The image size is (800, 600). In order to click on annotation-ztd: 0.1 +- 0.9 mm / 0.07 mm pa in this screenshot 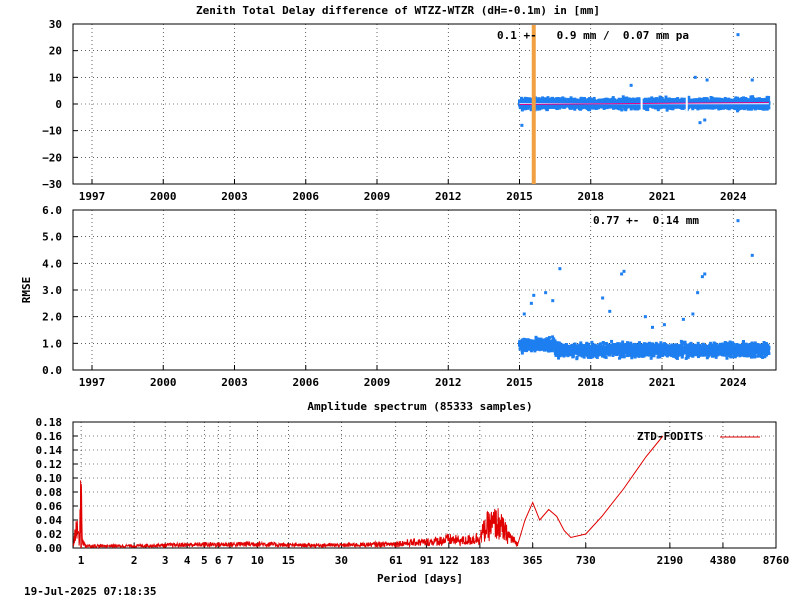, I will do `click(593, 35)`.